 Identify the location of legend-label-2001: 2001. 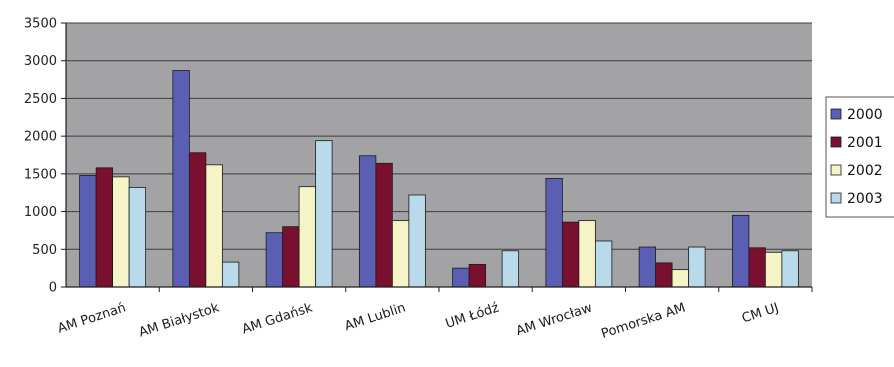
(865, 143).